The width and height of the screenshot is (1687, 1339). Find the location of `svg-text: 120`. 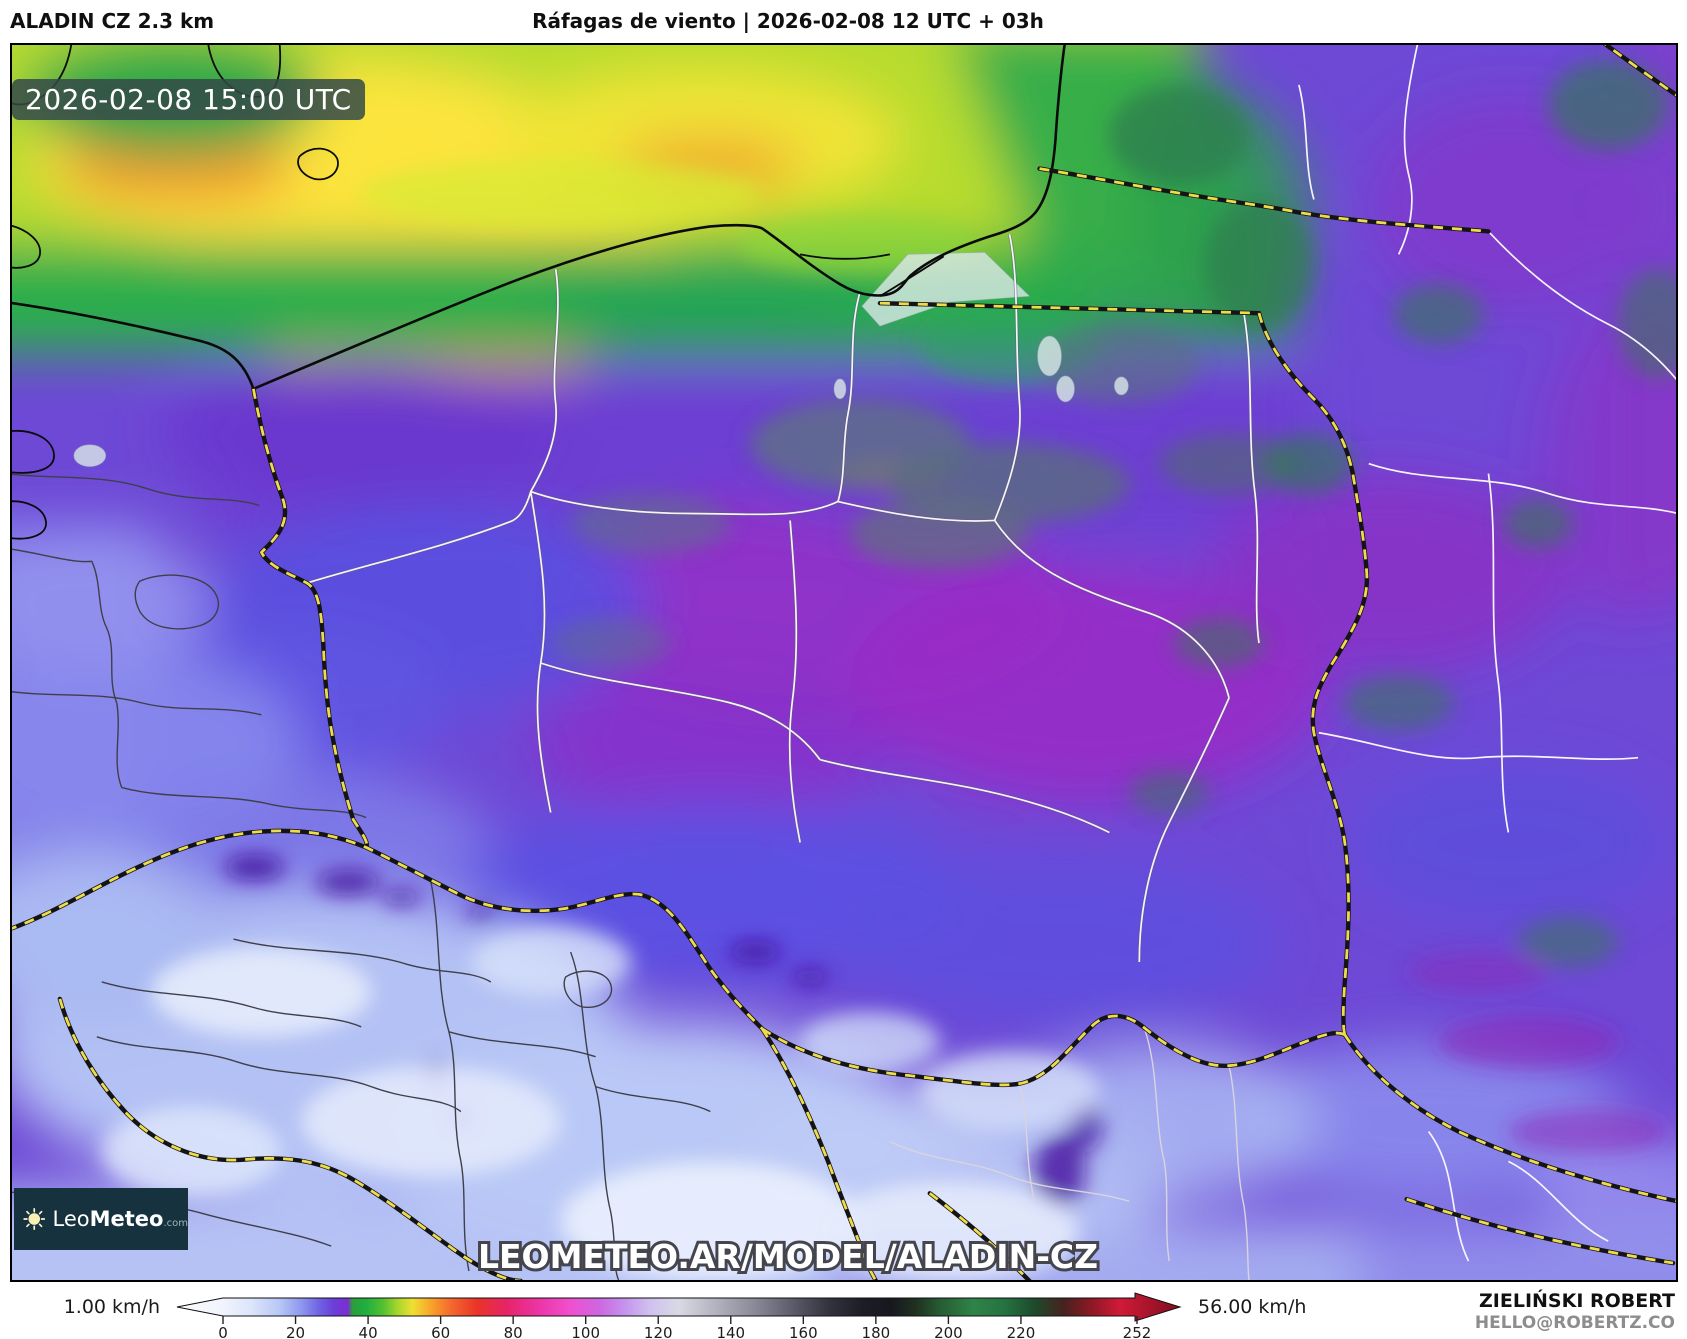

svg-text: 120 is located at coordinates (658, 1331).